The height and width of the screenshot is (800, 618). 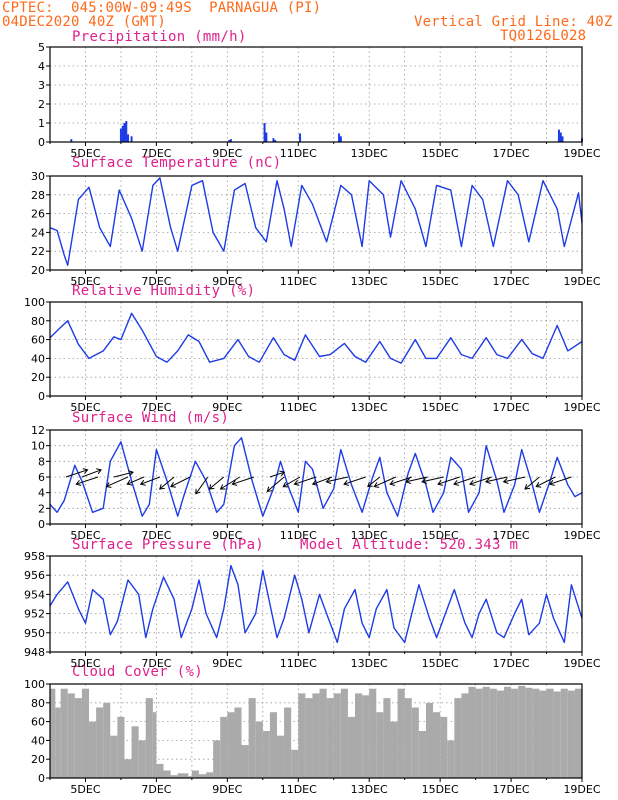 I want to click on panel-title-wind: Surface Wind (m/s), so click(x=151, y=418).